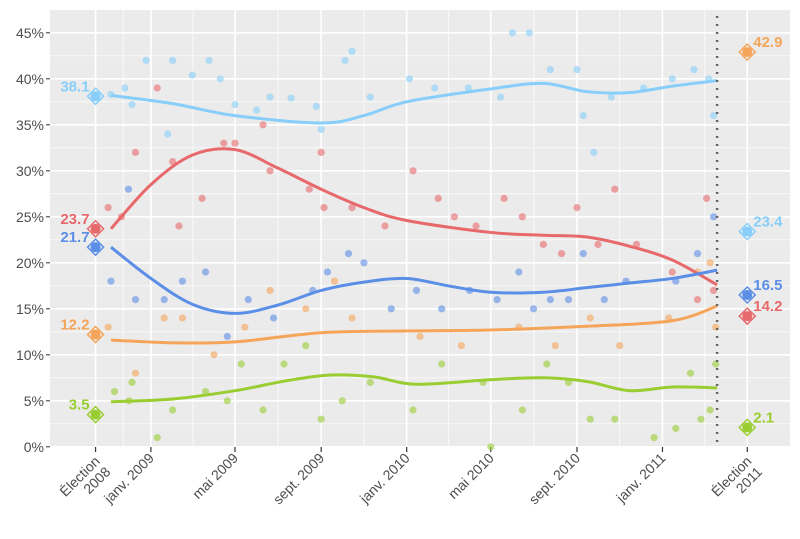  What do you see at coordinates (30, 217) in the screenshot?
I see `y-tick-label: 25%` at bounding box center [30, 217].